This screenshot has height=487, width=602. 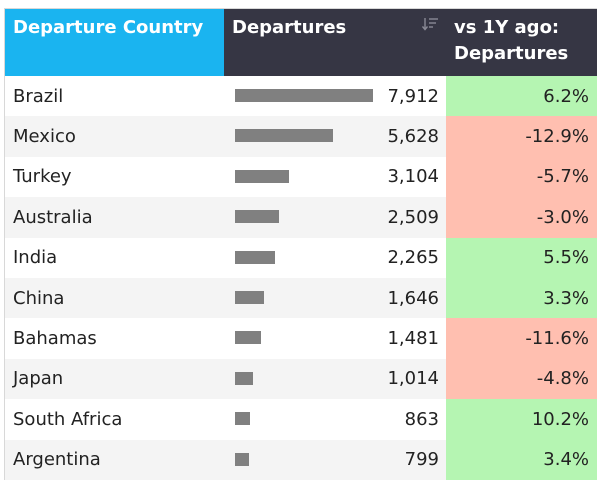 I want to click on departures-value: 1,014, so click(x=413, y=379).